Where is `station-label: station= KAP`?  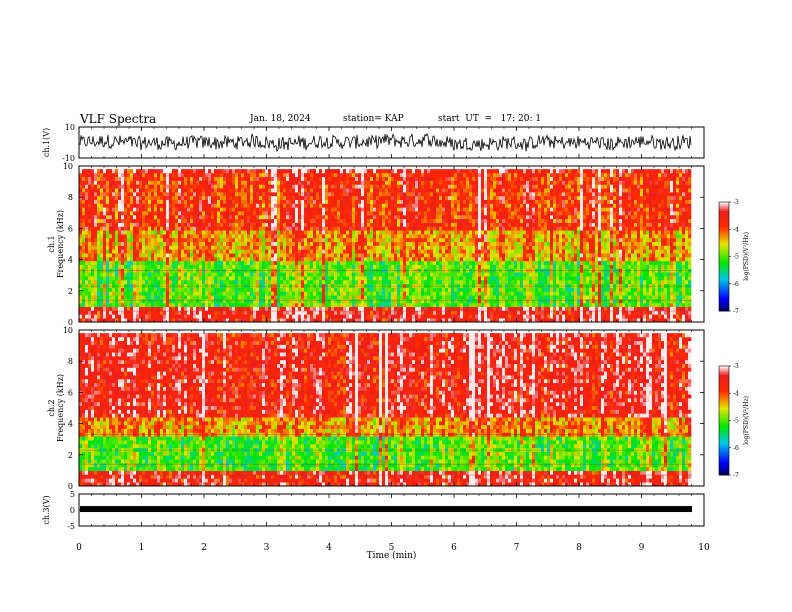 station-label: station= KAP is located at coordinates (373, 119).